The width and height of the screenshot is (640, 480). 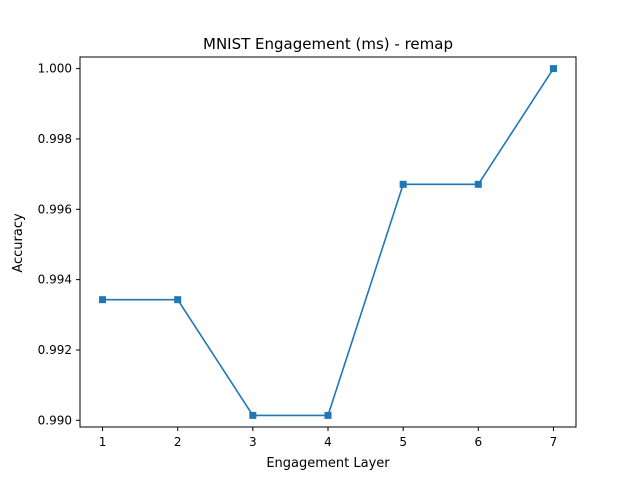 I want to click on y-axis: 0.990 0.992 0.994 0.996 0.998 1.000, so click(x=59, y=244).